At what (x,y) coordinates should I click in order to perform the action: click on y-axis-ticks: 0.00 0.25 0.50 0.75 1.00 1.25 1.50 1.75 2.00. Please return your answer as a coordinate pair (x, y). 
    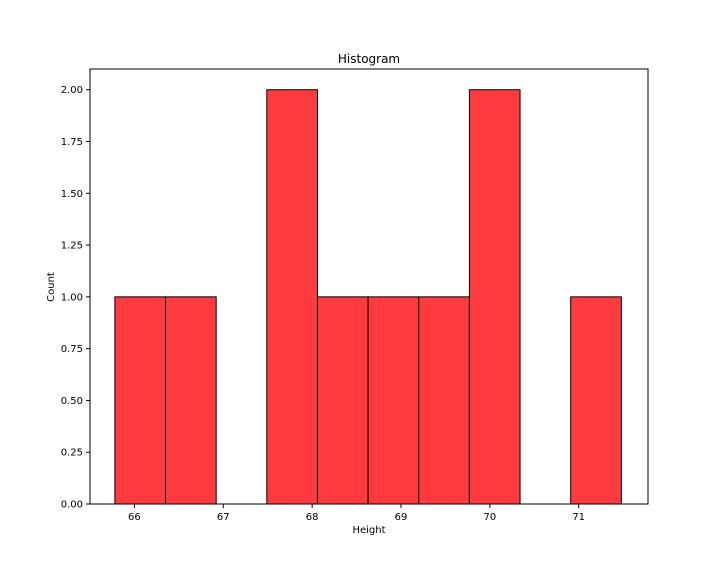
    Looking at the image, I should click on (75, 298).